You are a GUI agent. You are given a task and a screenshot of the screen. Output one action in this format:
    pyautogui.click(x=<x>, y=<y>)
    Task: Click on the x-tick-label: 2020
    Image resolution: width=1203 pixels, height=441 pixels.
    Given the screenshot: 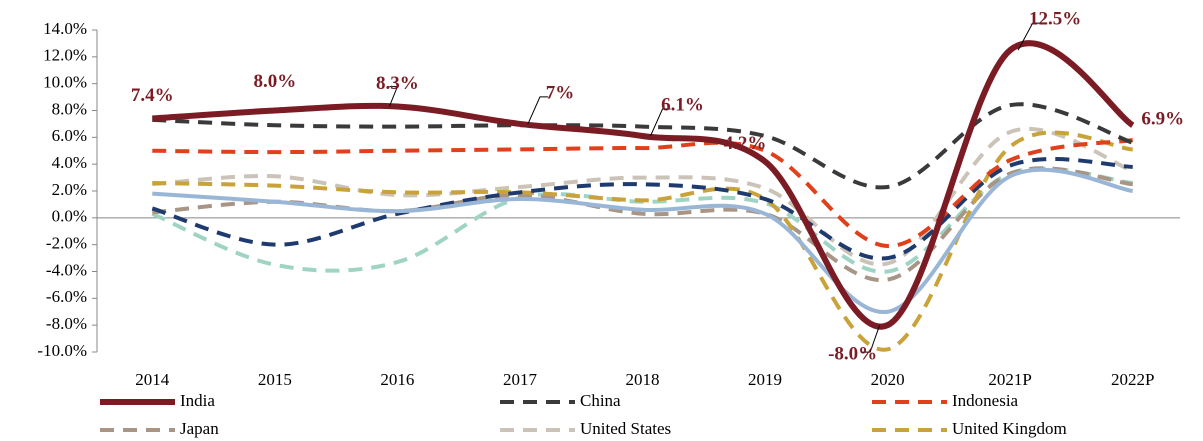 What is the action you would take?
    pyautogui.click(x=888, y=379)
    